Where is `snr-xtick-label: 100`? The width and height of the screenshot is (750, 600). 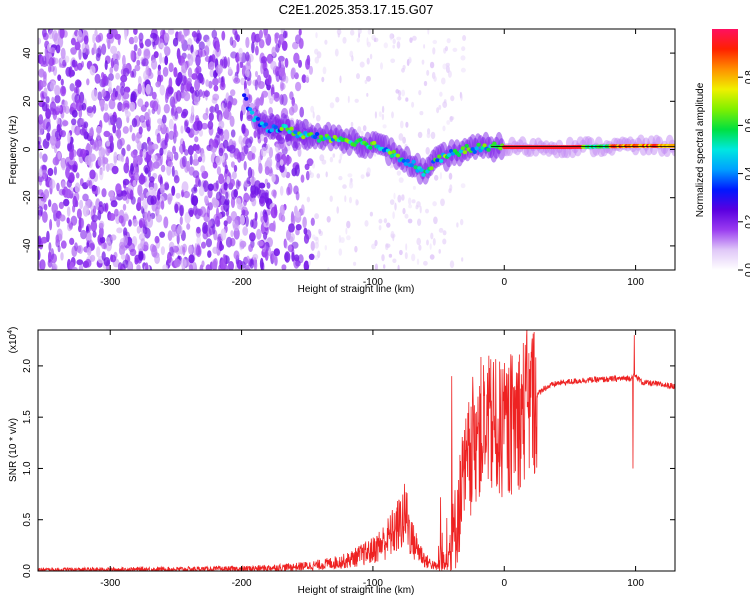
snr-xtick-label: 100 is located at coordinates (635, 583).